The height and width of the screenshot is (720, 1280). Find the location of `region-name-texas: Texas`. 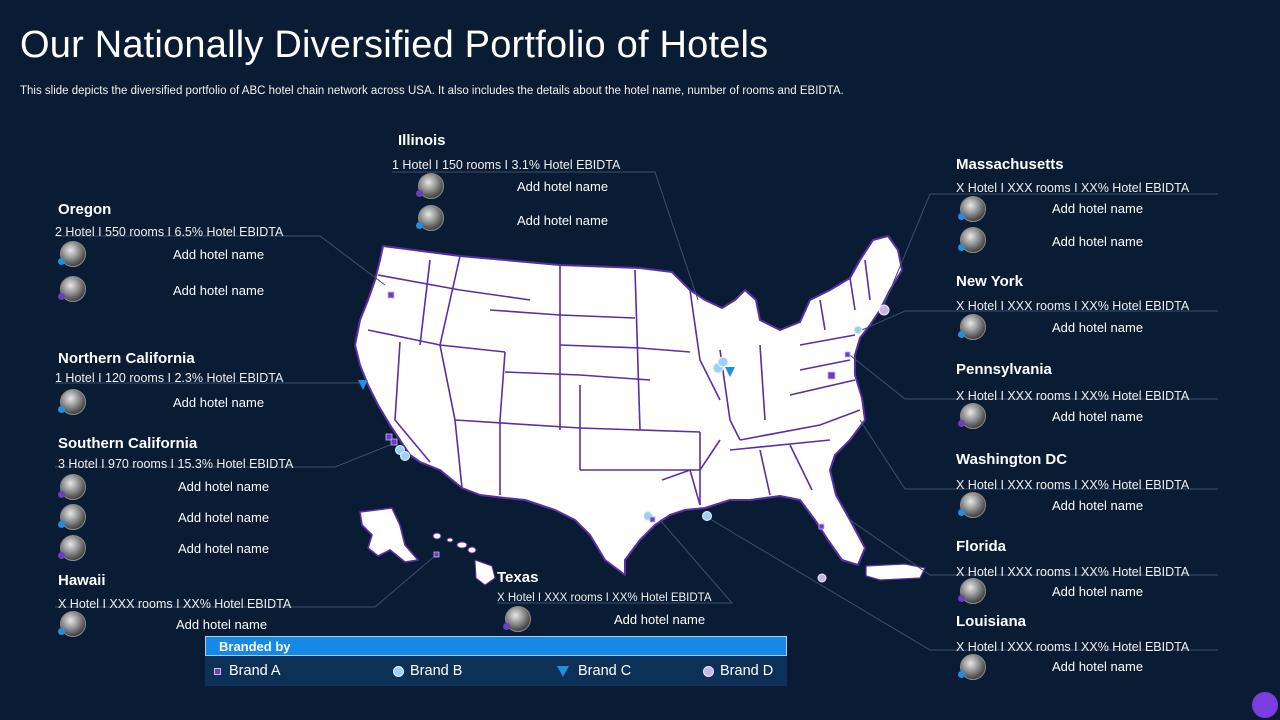

region-name-texas: Texas is located at coordinates (518, 577).